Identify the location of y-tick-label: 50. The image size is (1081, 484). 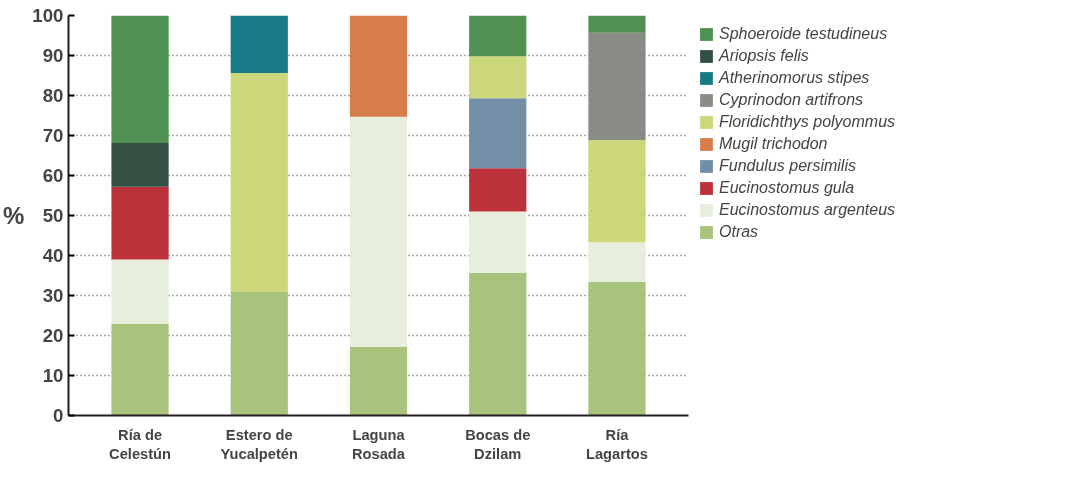
(53, 215).